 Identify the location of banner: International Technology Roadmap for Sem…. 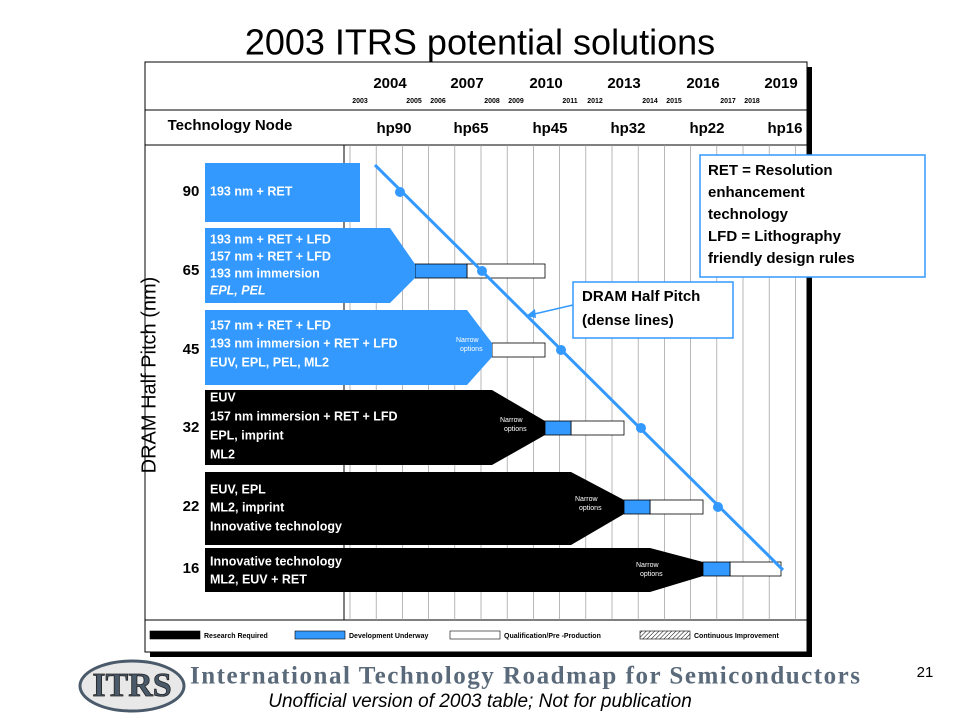
(525, 676).